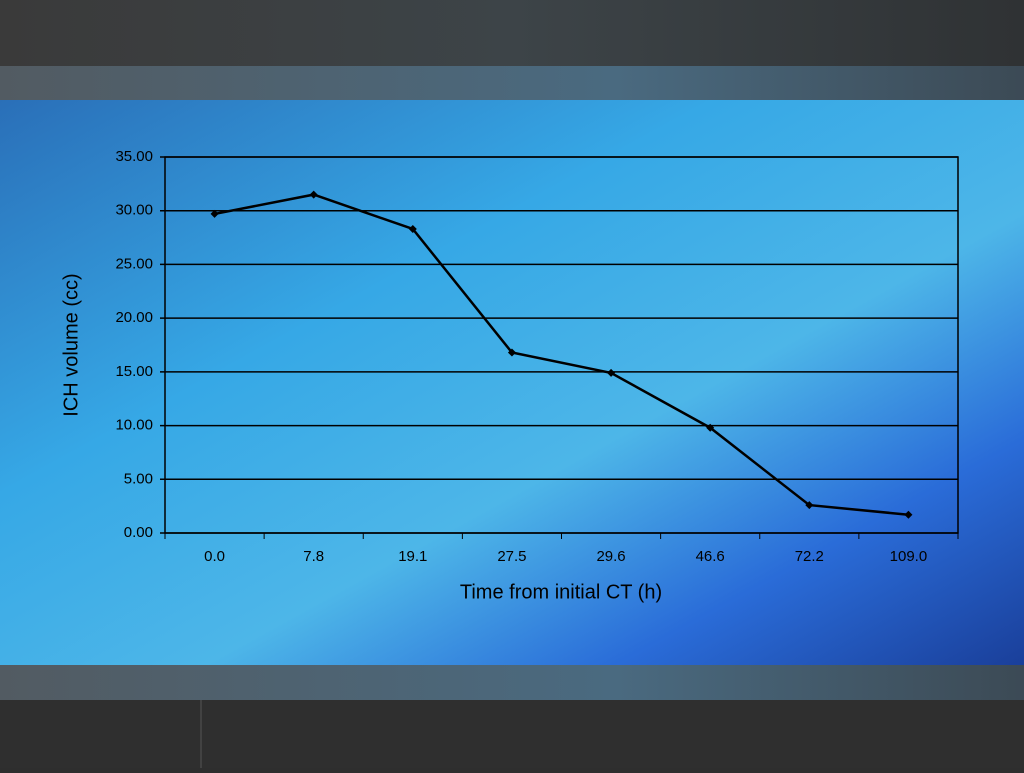 This screenshot has width=1024, height=773. I want to click on y-tick-label: 0.00, so click(138, 532).